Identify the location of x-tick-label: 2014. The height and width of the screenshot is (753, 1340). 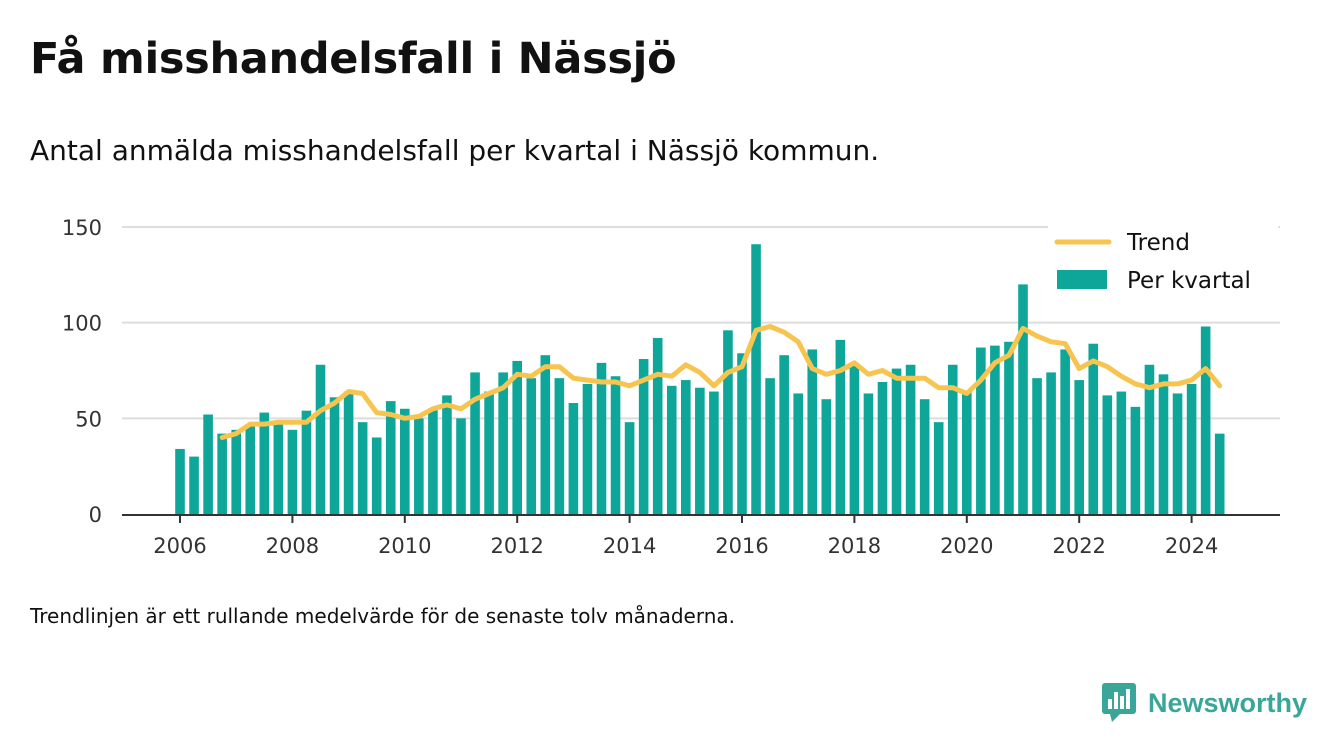
(629, 546).